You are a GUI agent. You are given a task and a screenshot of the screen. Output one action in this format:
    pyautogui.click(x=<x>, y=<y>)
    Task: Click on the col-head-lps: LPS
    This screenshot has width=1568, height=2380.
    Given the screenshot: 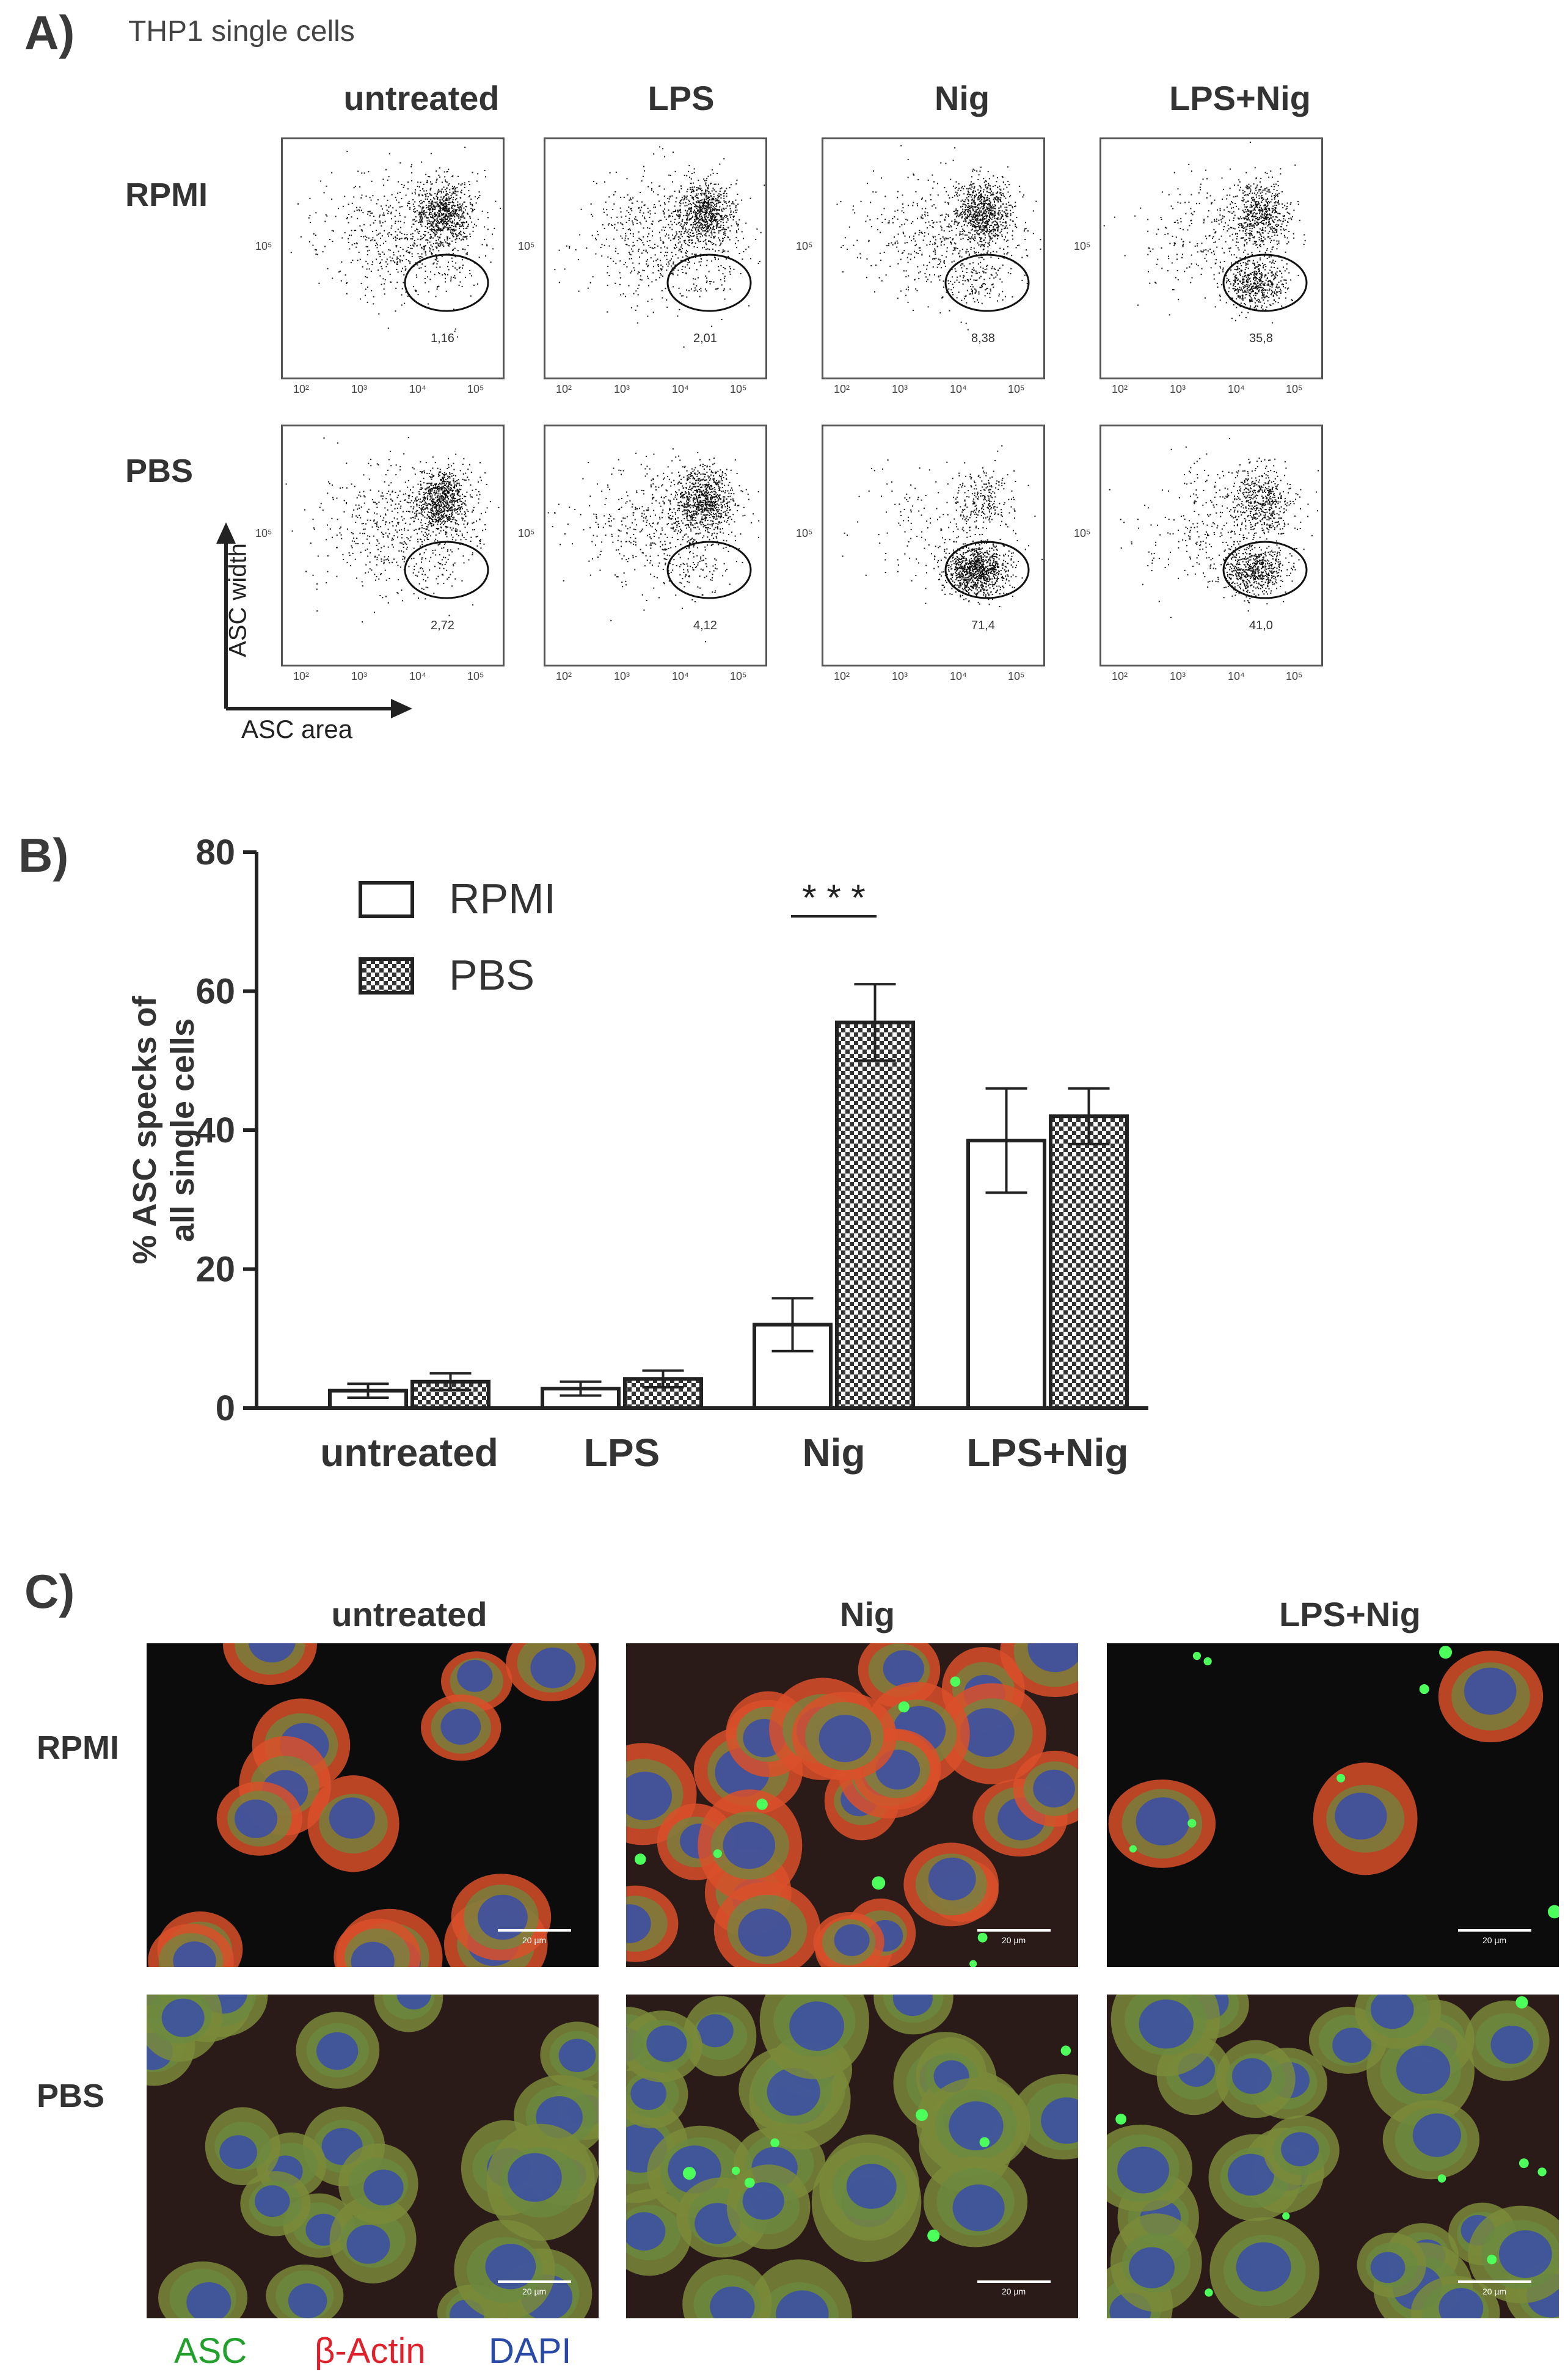 What is the action you would take?
    pyautogui.click(x=681, y=98)
    